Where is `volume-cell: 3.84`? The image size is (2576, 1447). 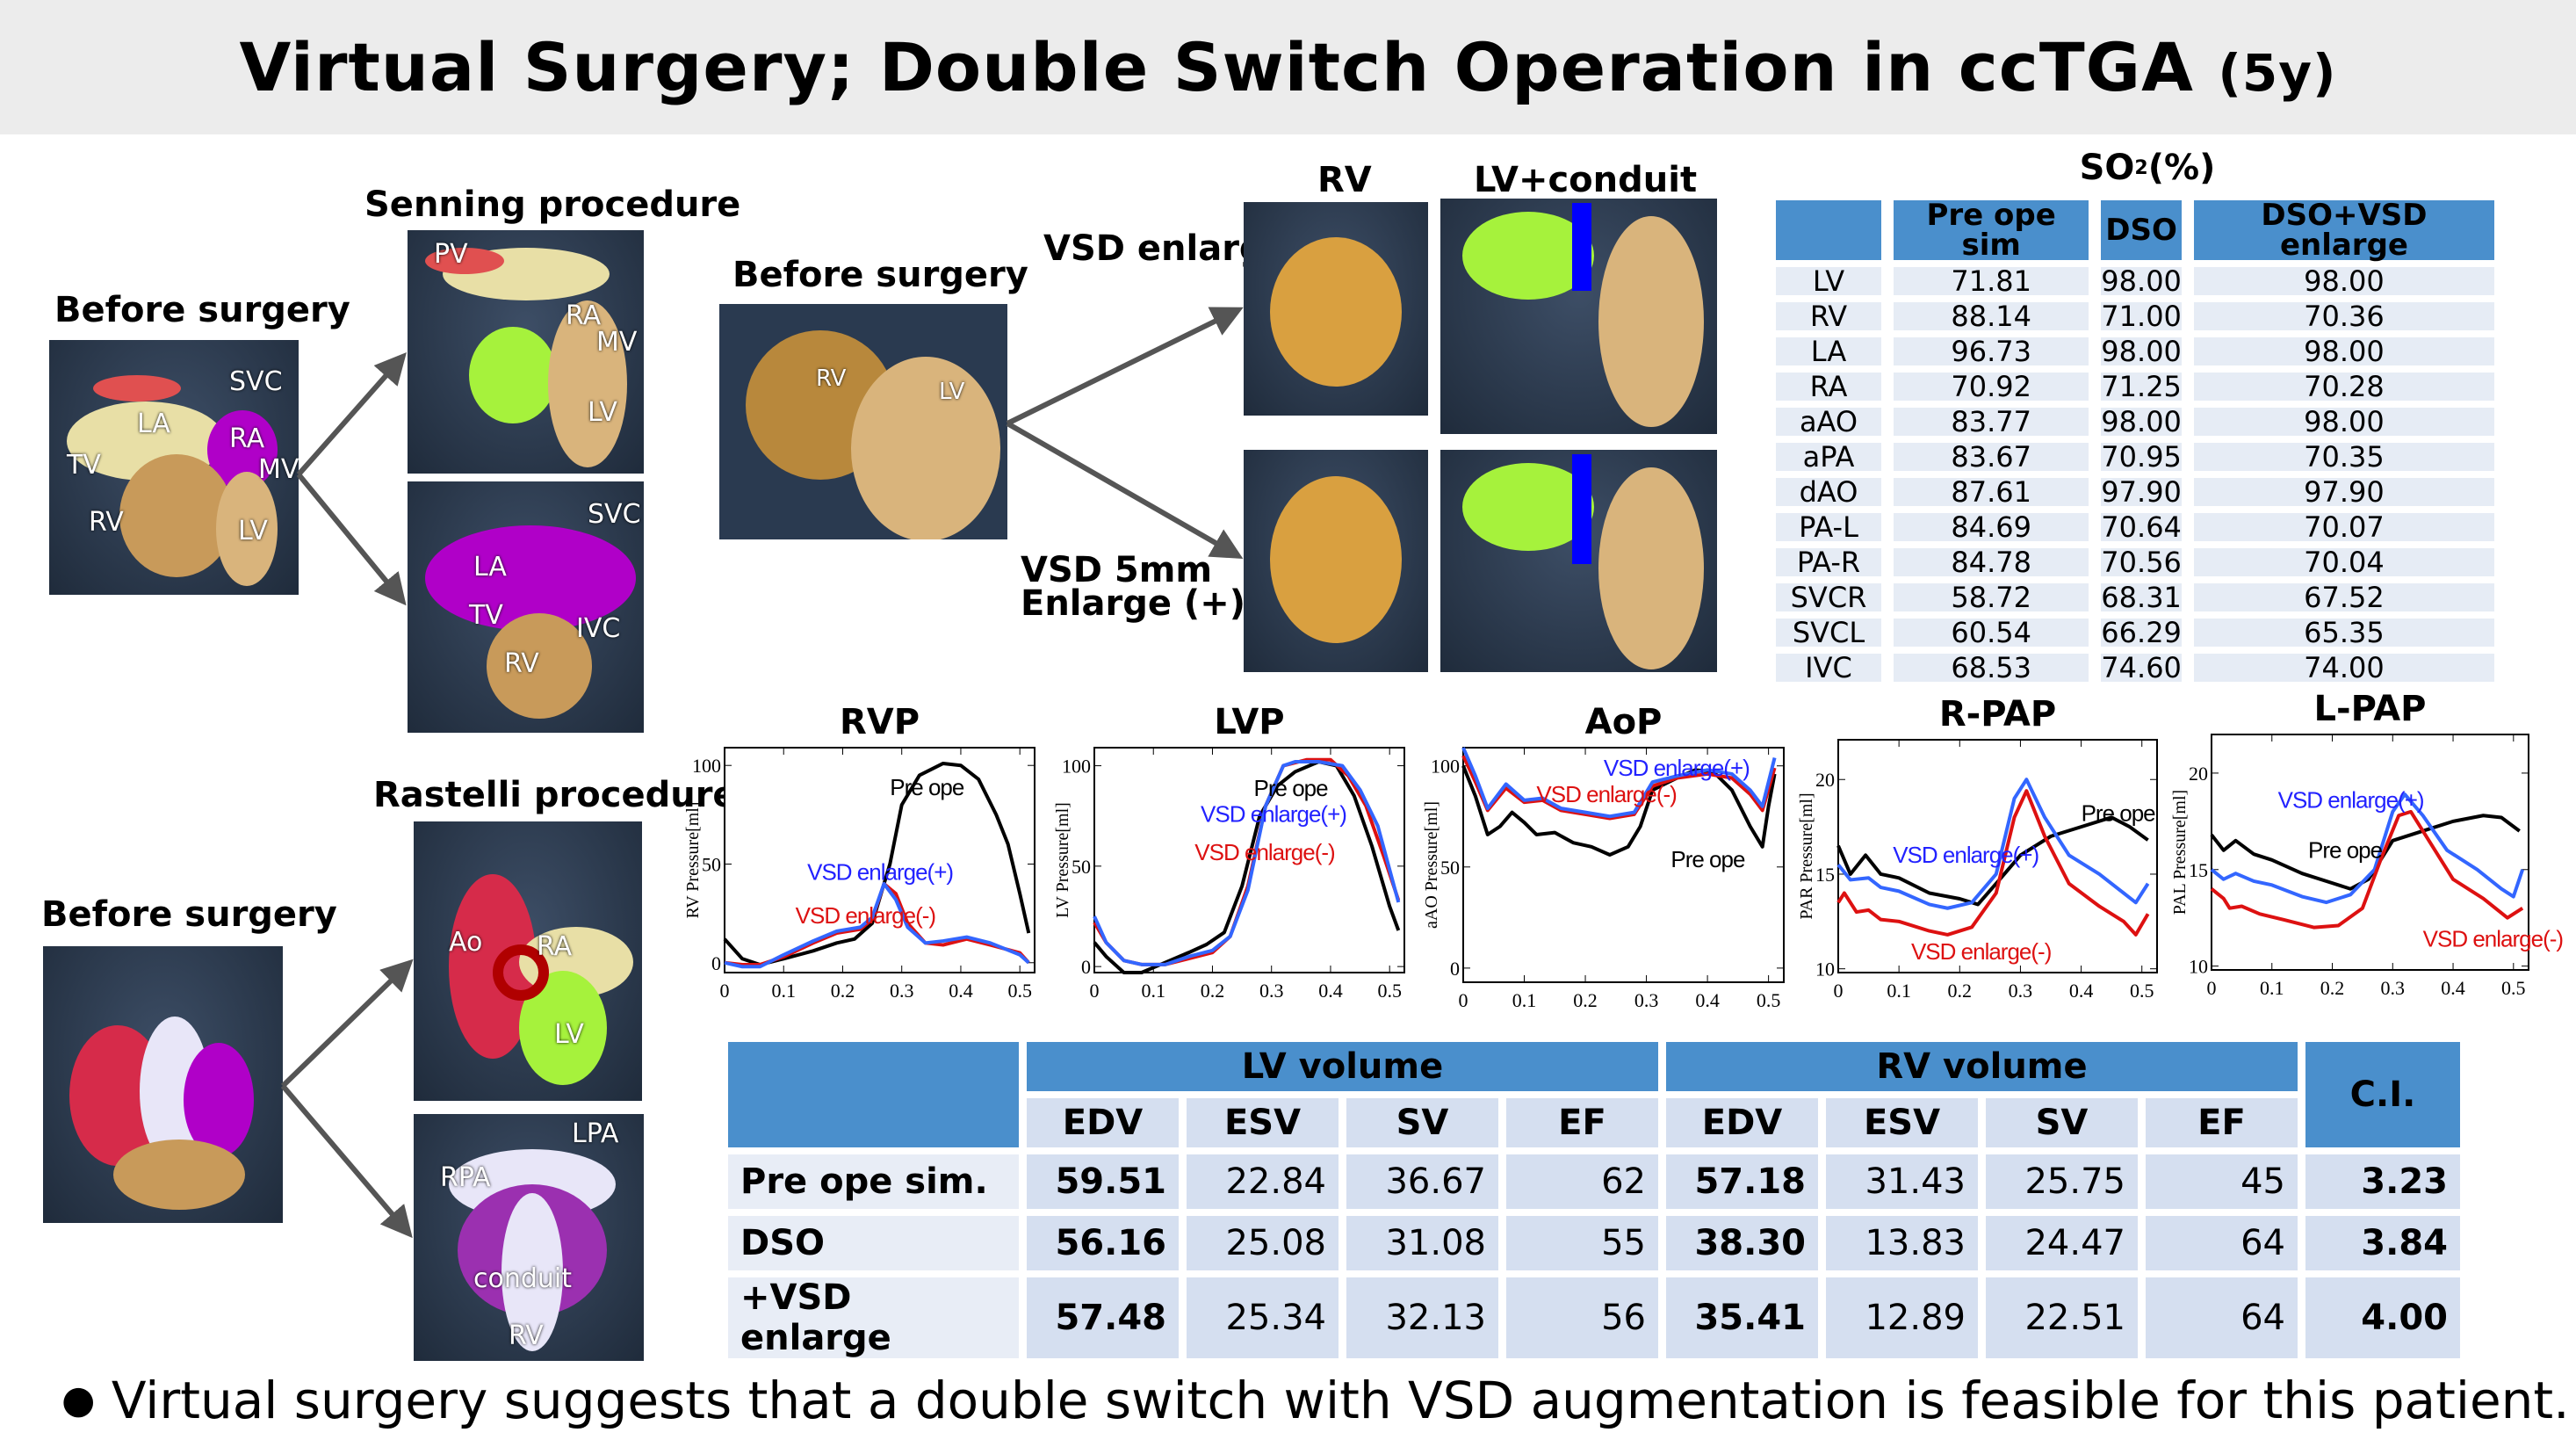
volume-cell: 3.84 is located at coordinates (2382, 1243).